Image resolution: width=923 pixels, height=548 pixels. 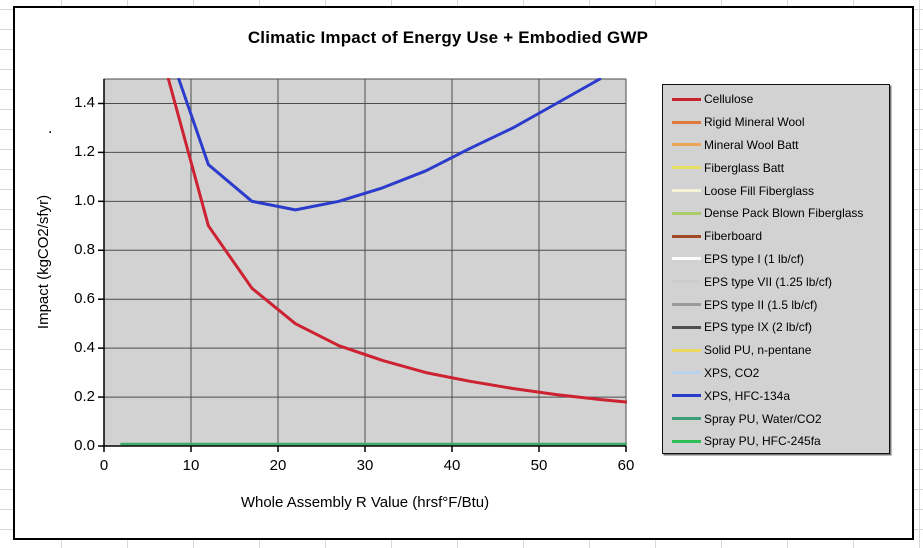 What do you see at coordinates (191, 465) in the screenshot?
I see `x-axis-tick-label: 10` at bounding box center [191, 465].